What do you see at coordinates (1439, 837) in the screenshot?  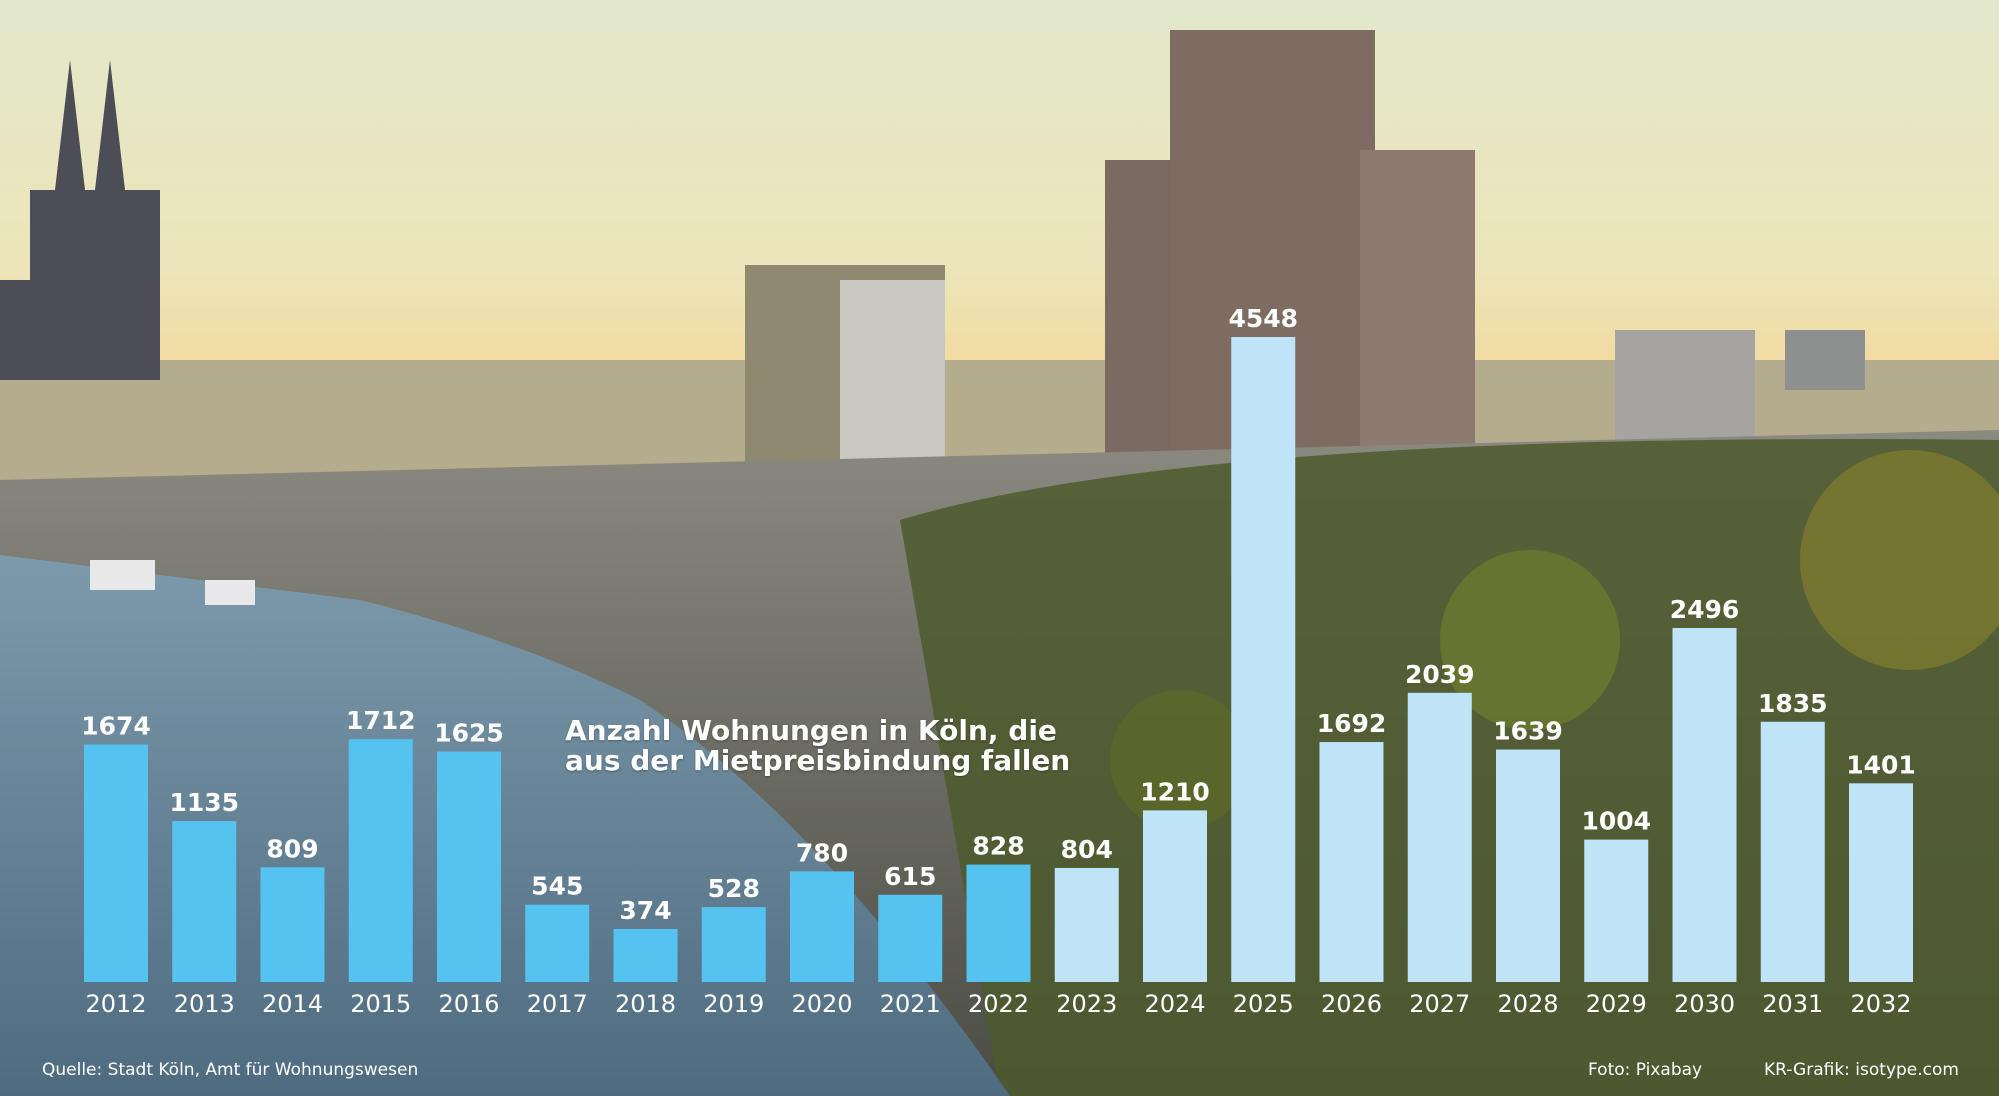 I see `bar-2027` at bounding box center [1439, 837].